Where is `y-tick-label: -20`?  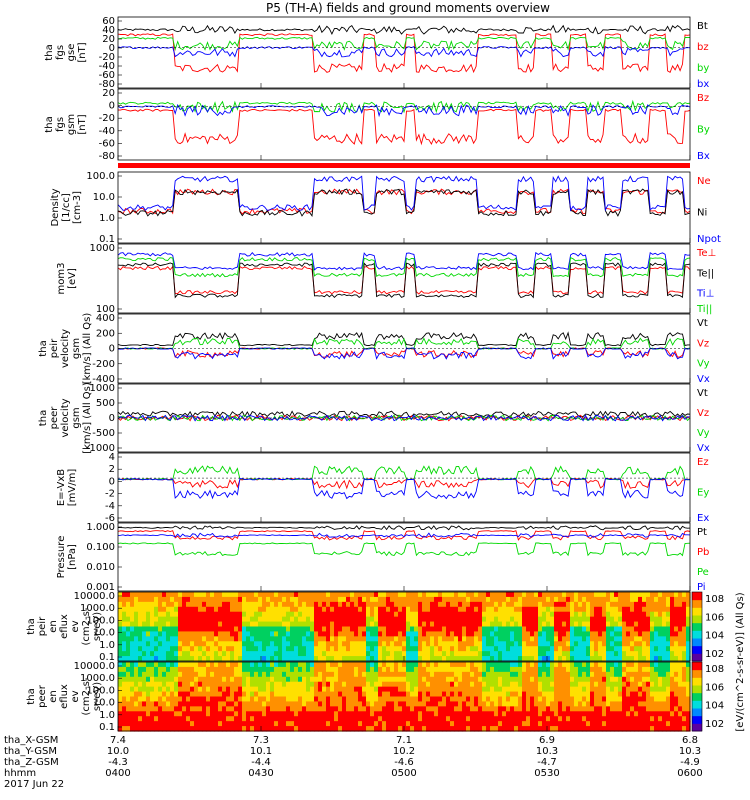
y-tick-label: -20 is located at coordinates (107, 118).